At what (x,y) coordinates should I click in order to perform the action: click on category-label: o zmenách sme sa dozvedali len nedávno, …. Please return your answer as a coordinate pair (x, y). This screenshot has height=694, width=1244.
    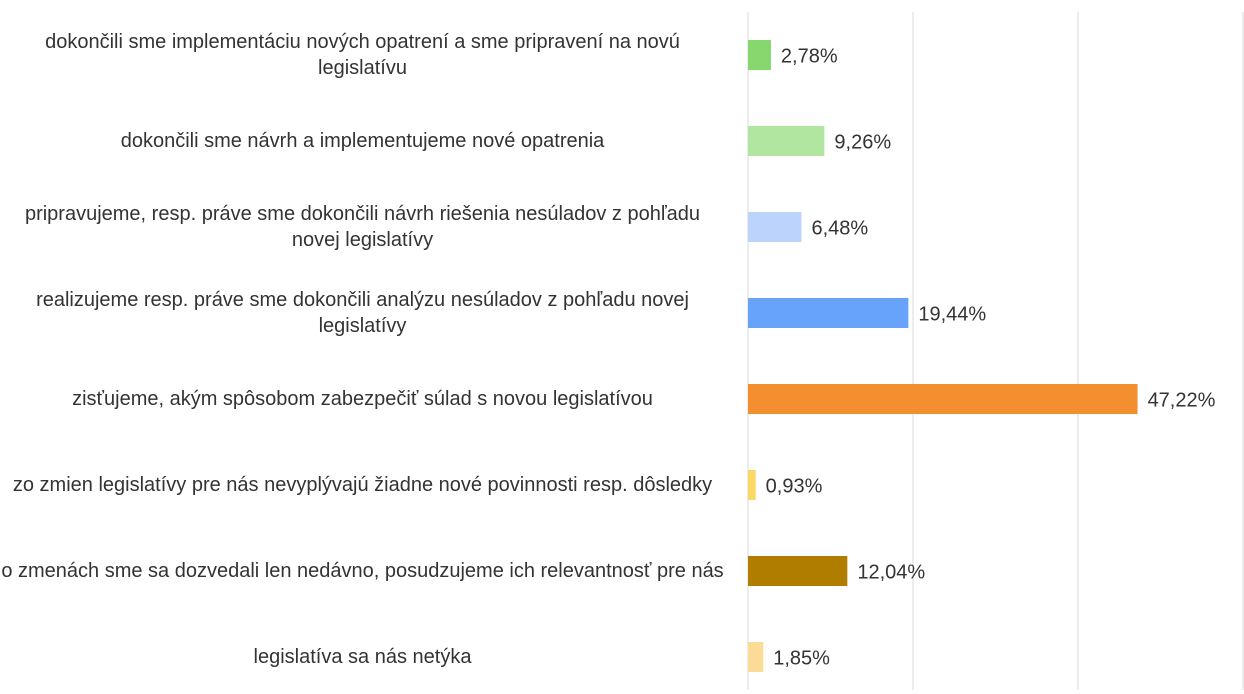
    Looking at the image, I should click on (362, 571).